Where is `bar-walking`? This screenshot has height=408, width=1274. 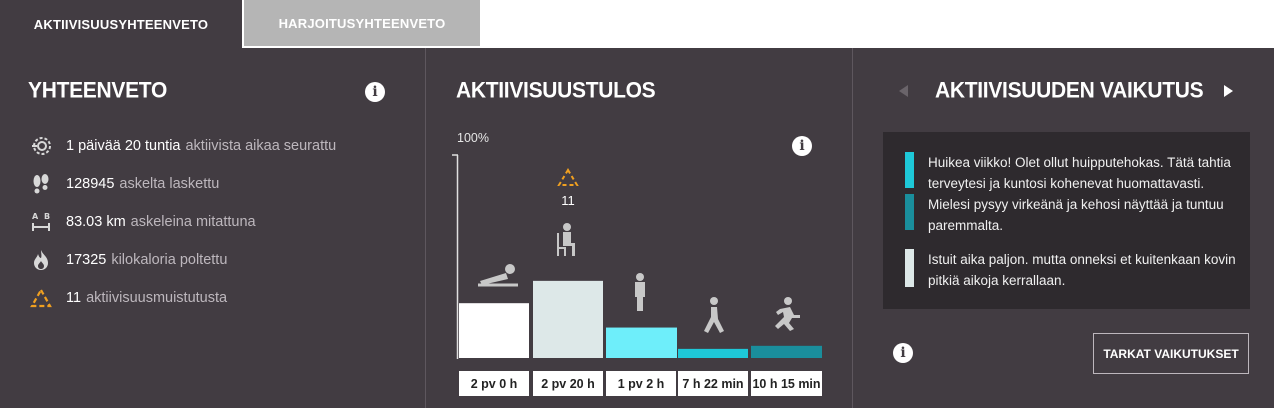
bar-walking is located at coordinates (713, 353).